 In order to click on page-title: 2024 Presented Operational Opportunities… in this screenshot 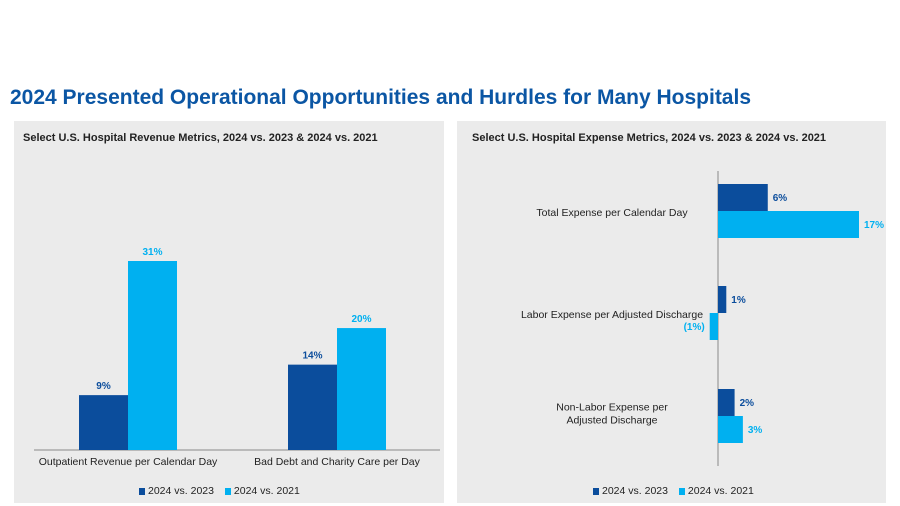, I will do `click(380, 97)`.